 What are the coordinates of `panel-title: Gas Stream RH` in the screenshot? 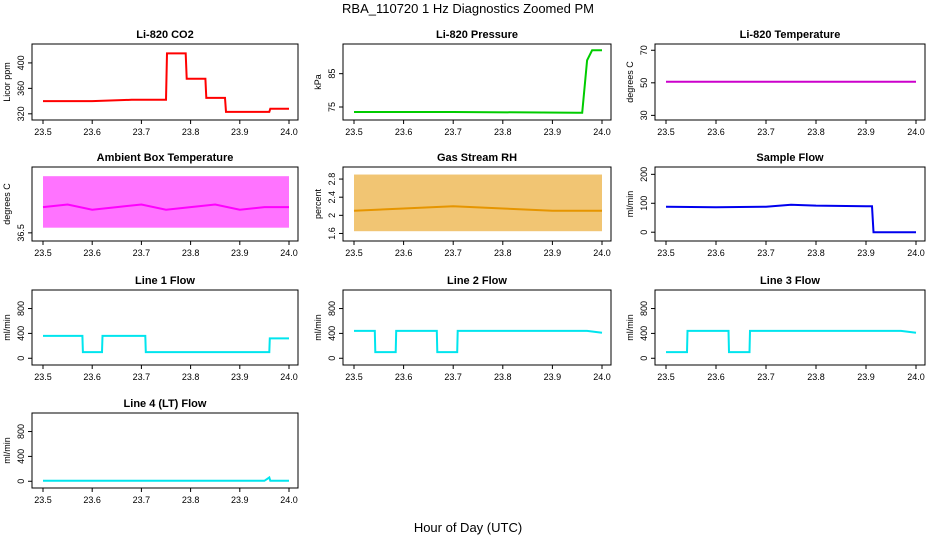 It's located at (477, 158).